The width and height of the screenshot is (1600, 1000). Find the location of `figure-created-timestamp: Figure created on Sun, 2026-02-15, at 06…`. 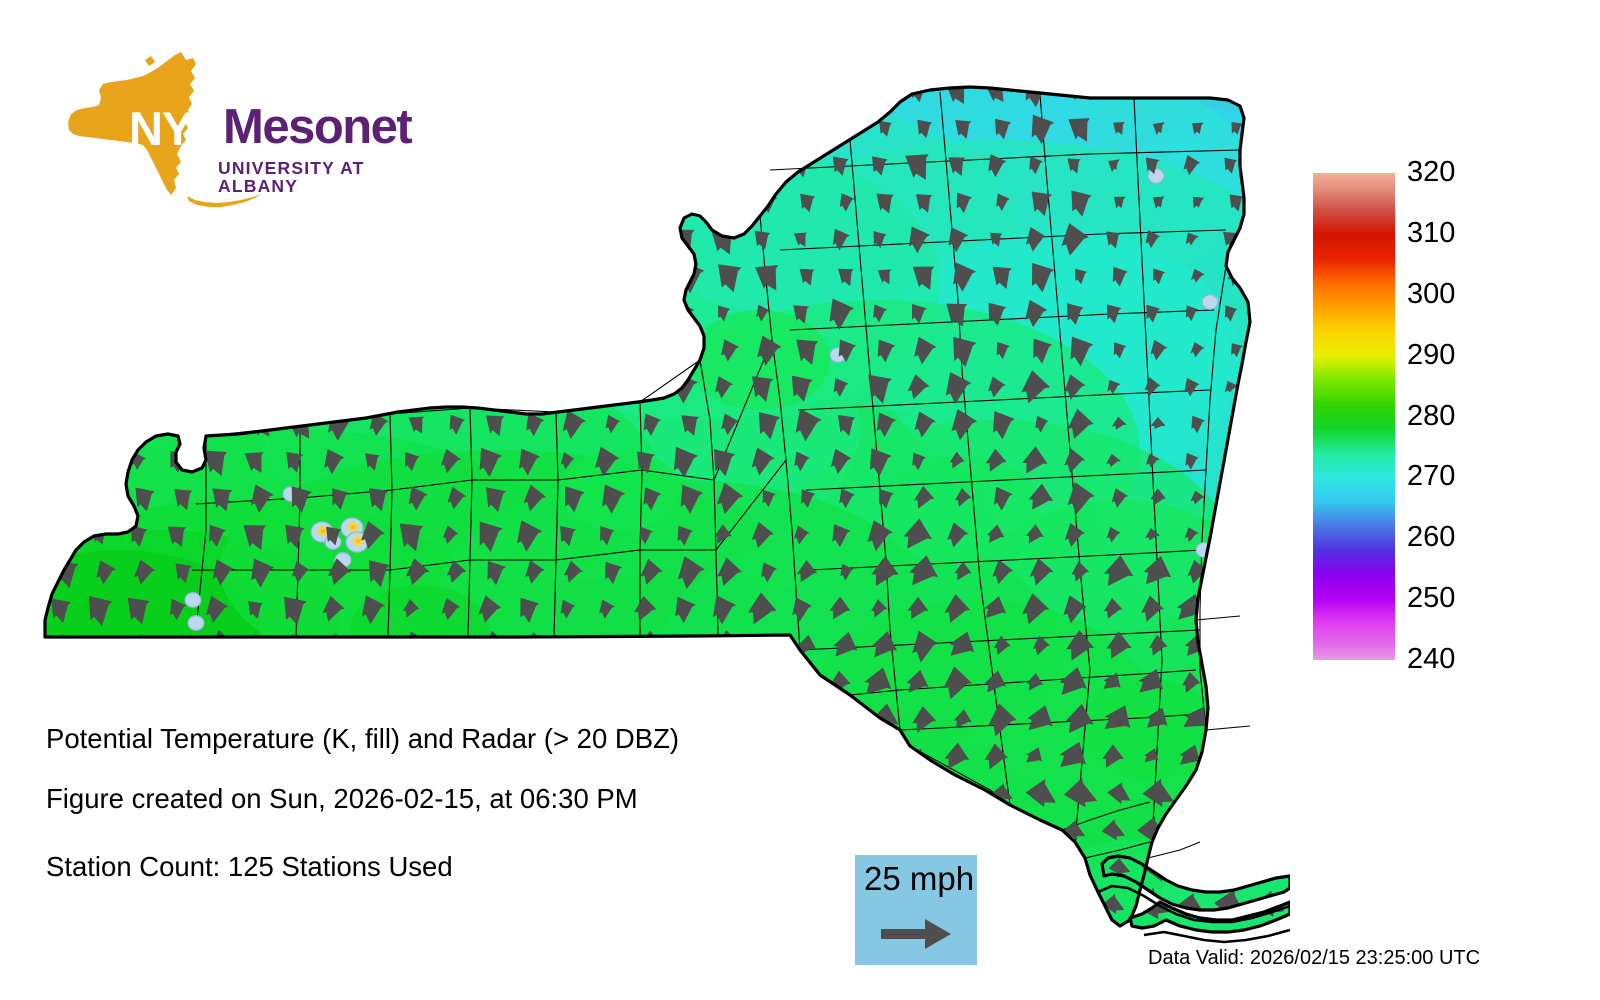

figure-created-timestamp: Figure created on Sun, 2026-02-15, at 06… is located at coordinates (342, 798).